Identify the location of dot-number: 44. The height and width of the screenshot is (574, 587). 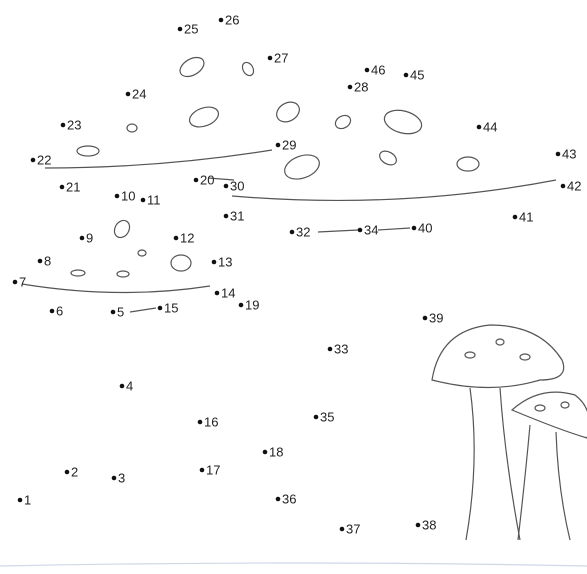
(490, 126).